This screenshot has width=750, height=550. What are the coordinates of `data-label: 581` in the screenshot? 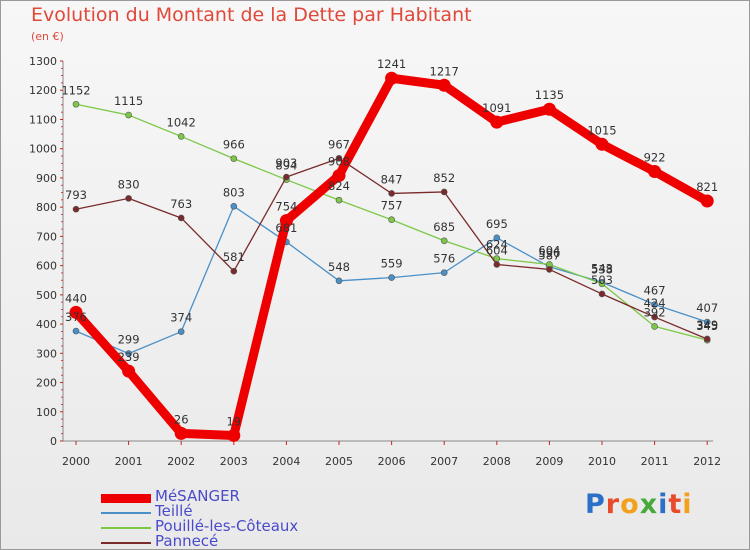 It's located at (234, 257).